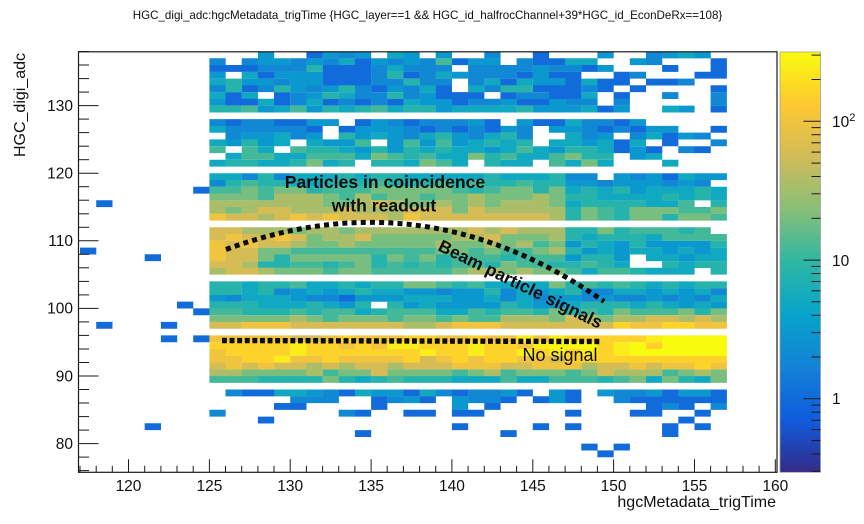 This screenshot has width=864, height=524. I want to click on svg-text: 135, so click(371, 486).